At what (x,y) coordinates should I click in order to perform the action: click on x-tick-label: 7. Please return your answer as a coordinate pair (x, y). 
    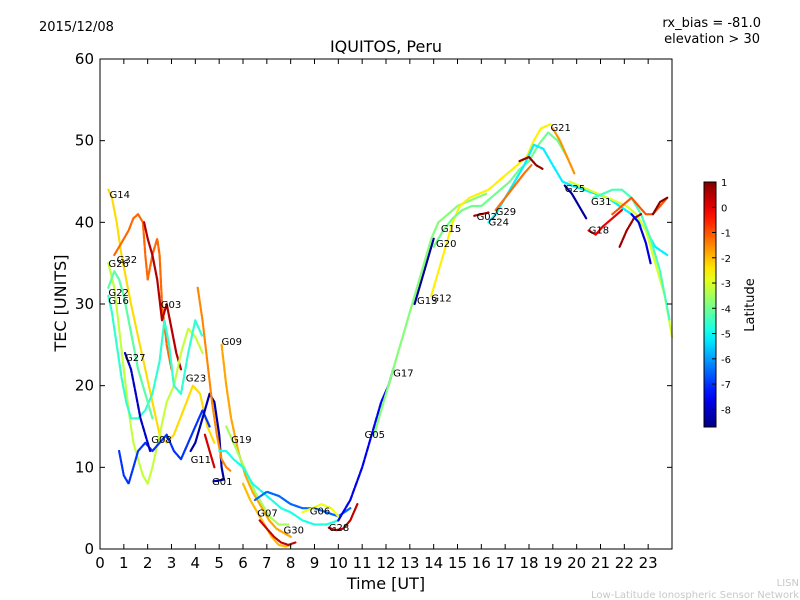
    Looking at the image, I should click on (267, 563).